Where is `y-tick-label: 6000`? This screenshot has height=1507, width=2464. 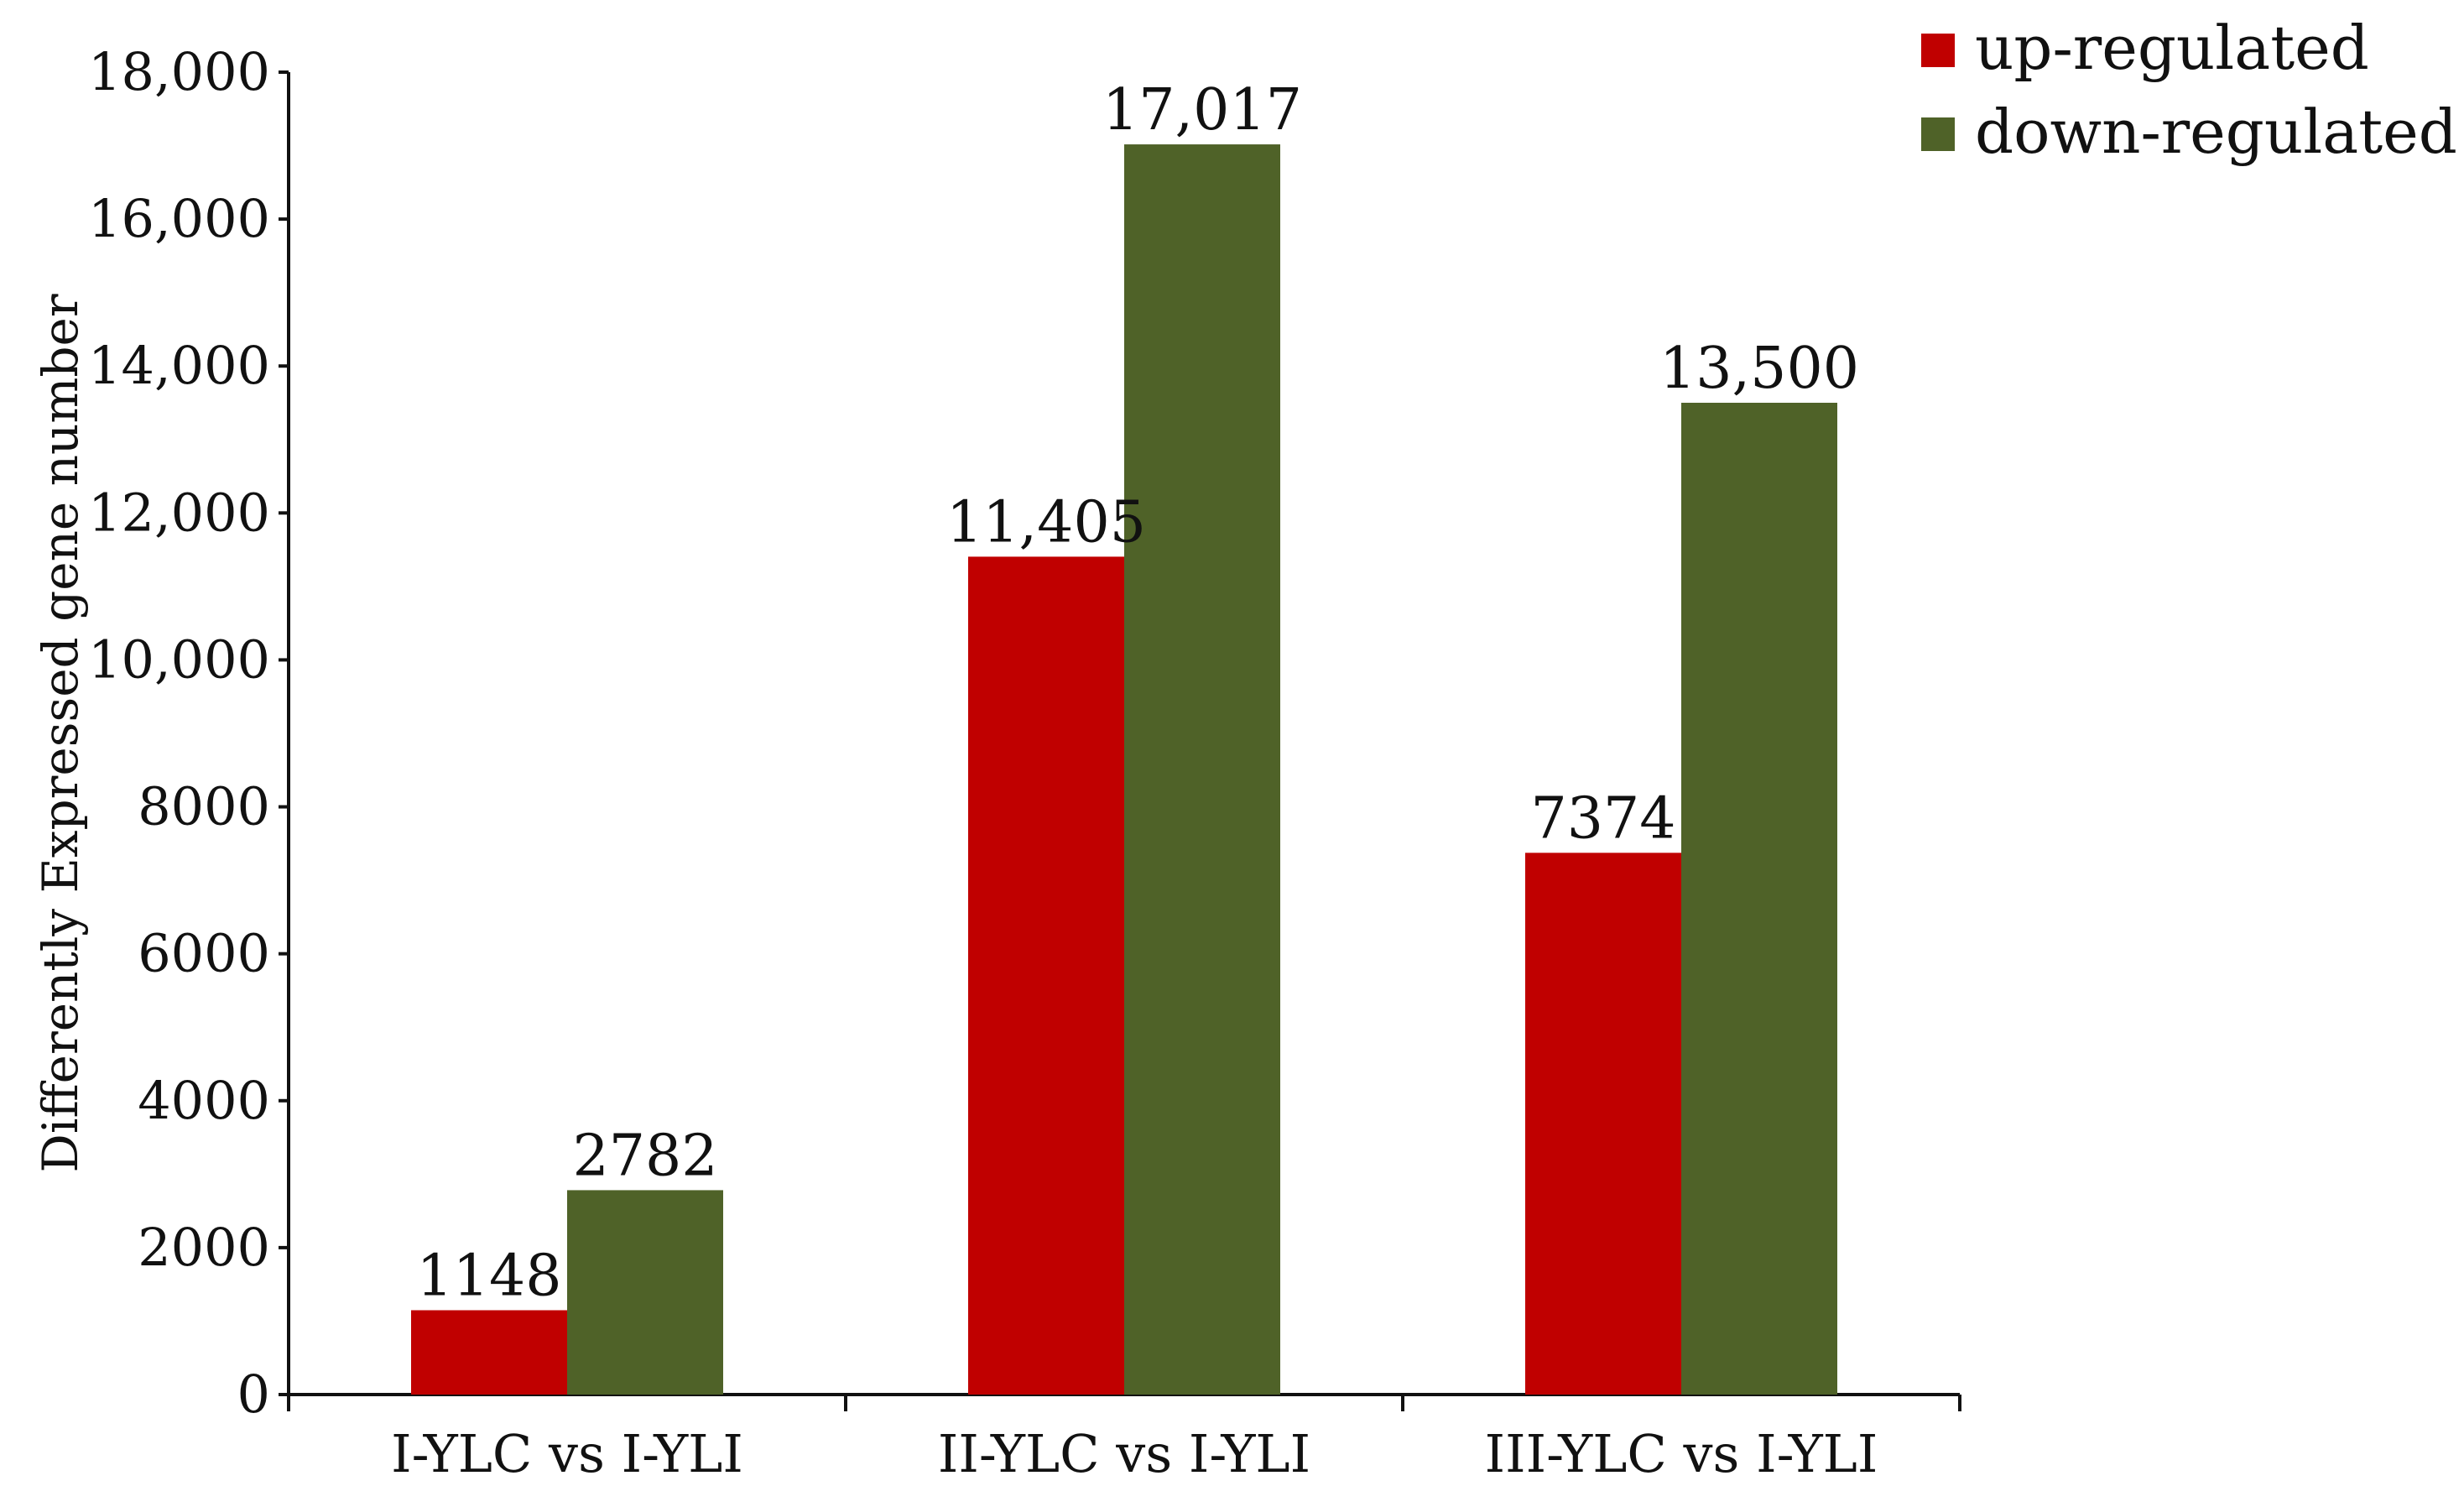 y-tick-label: 6000 is located at coordinates (204, 953).